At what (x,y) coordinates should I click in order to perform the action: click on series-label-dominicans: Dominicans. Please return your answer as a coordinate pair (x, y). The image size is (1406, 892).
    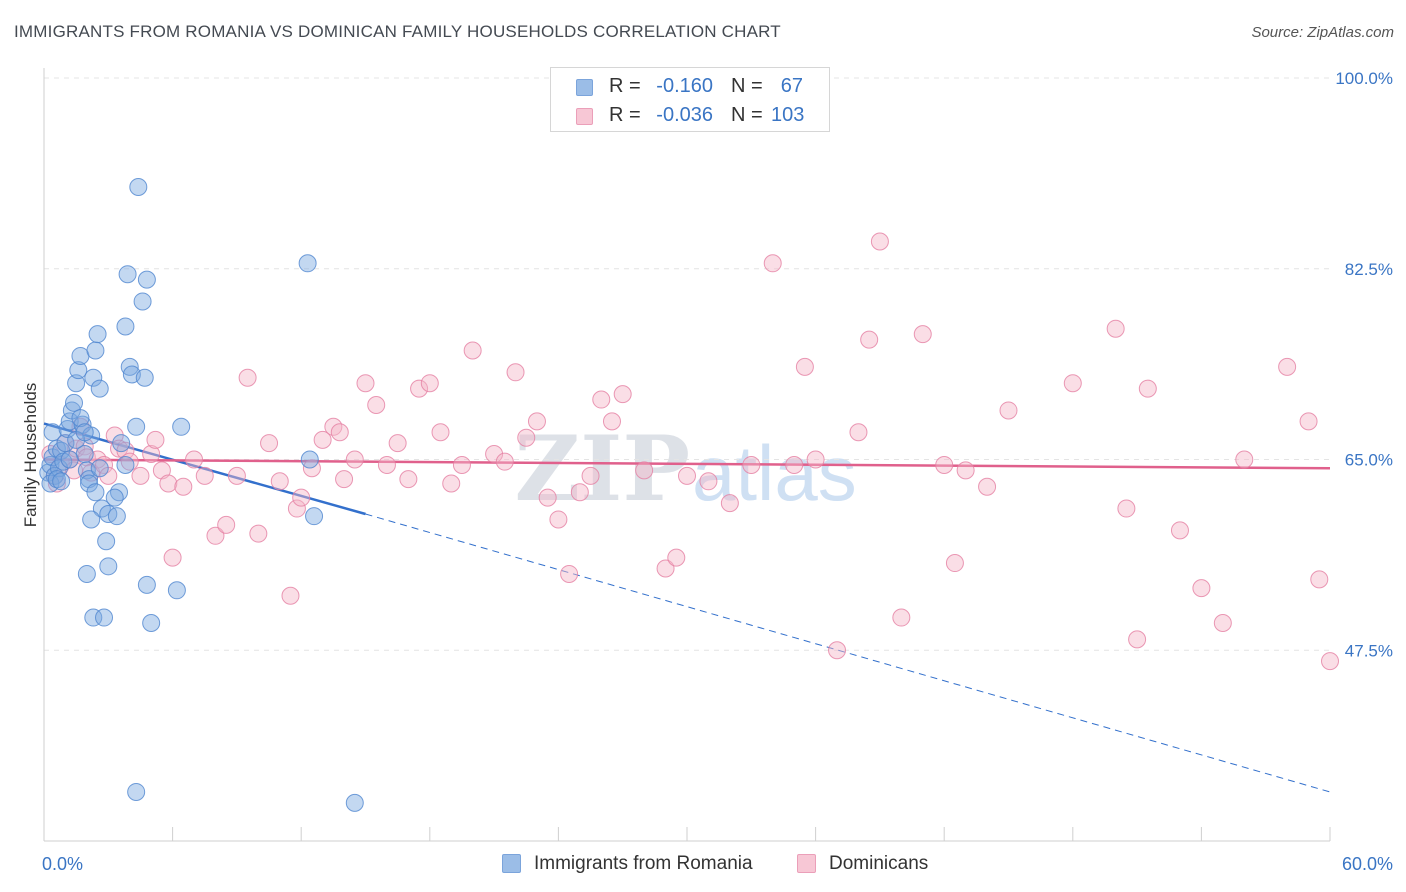
    Looking at the image, I should click on (879, 863).